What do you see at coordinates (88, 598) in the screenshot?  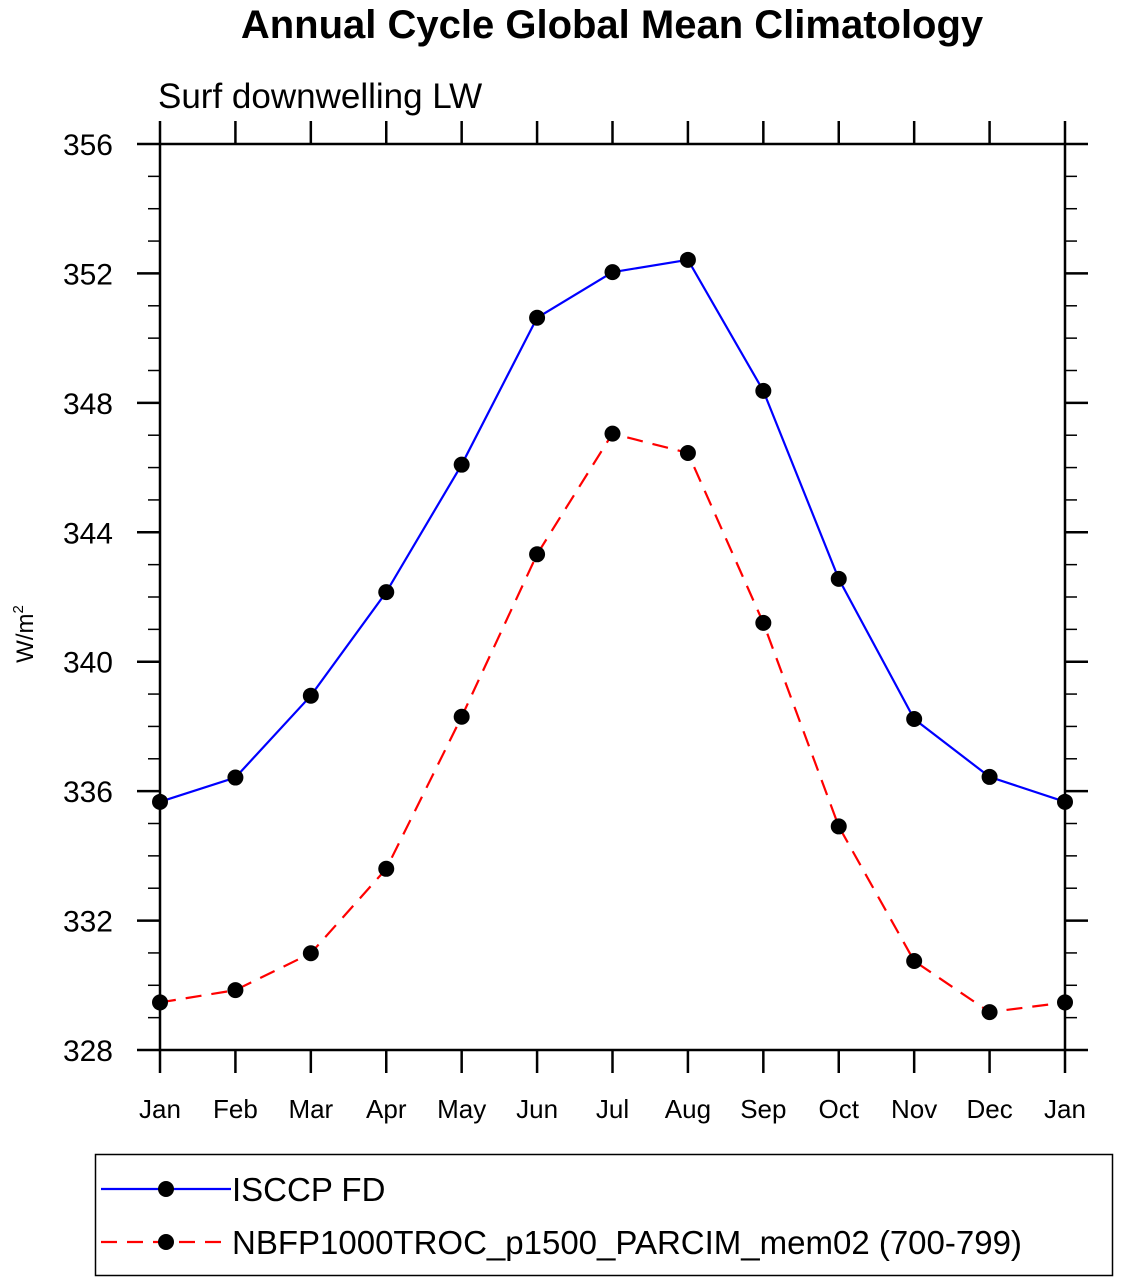 I see `y-tick-labels: 328 332 336 340 344 348 352 356` at bounding box center [88, 598].